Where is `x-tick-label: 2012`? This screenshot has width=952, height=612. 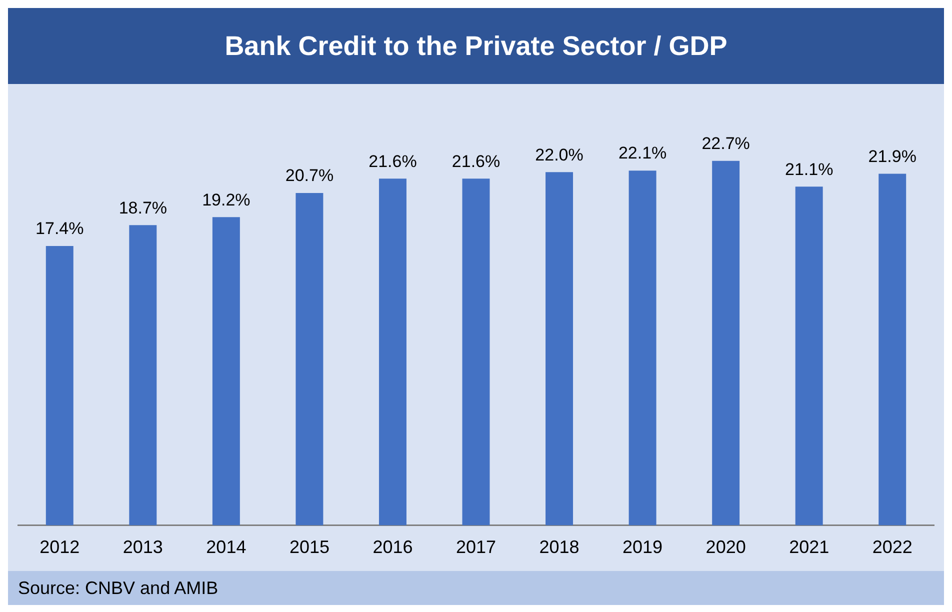
x-tick-label: 2012 is located at coordinates (60, 547).